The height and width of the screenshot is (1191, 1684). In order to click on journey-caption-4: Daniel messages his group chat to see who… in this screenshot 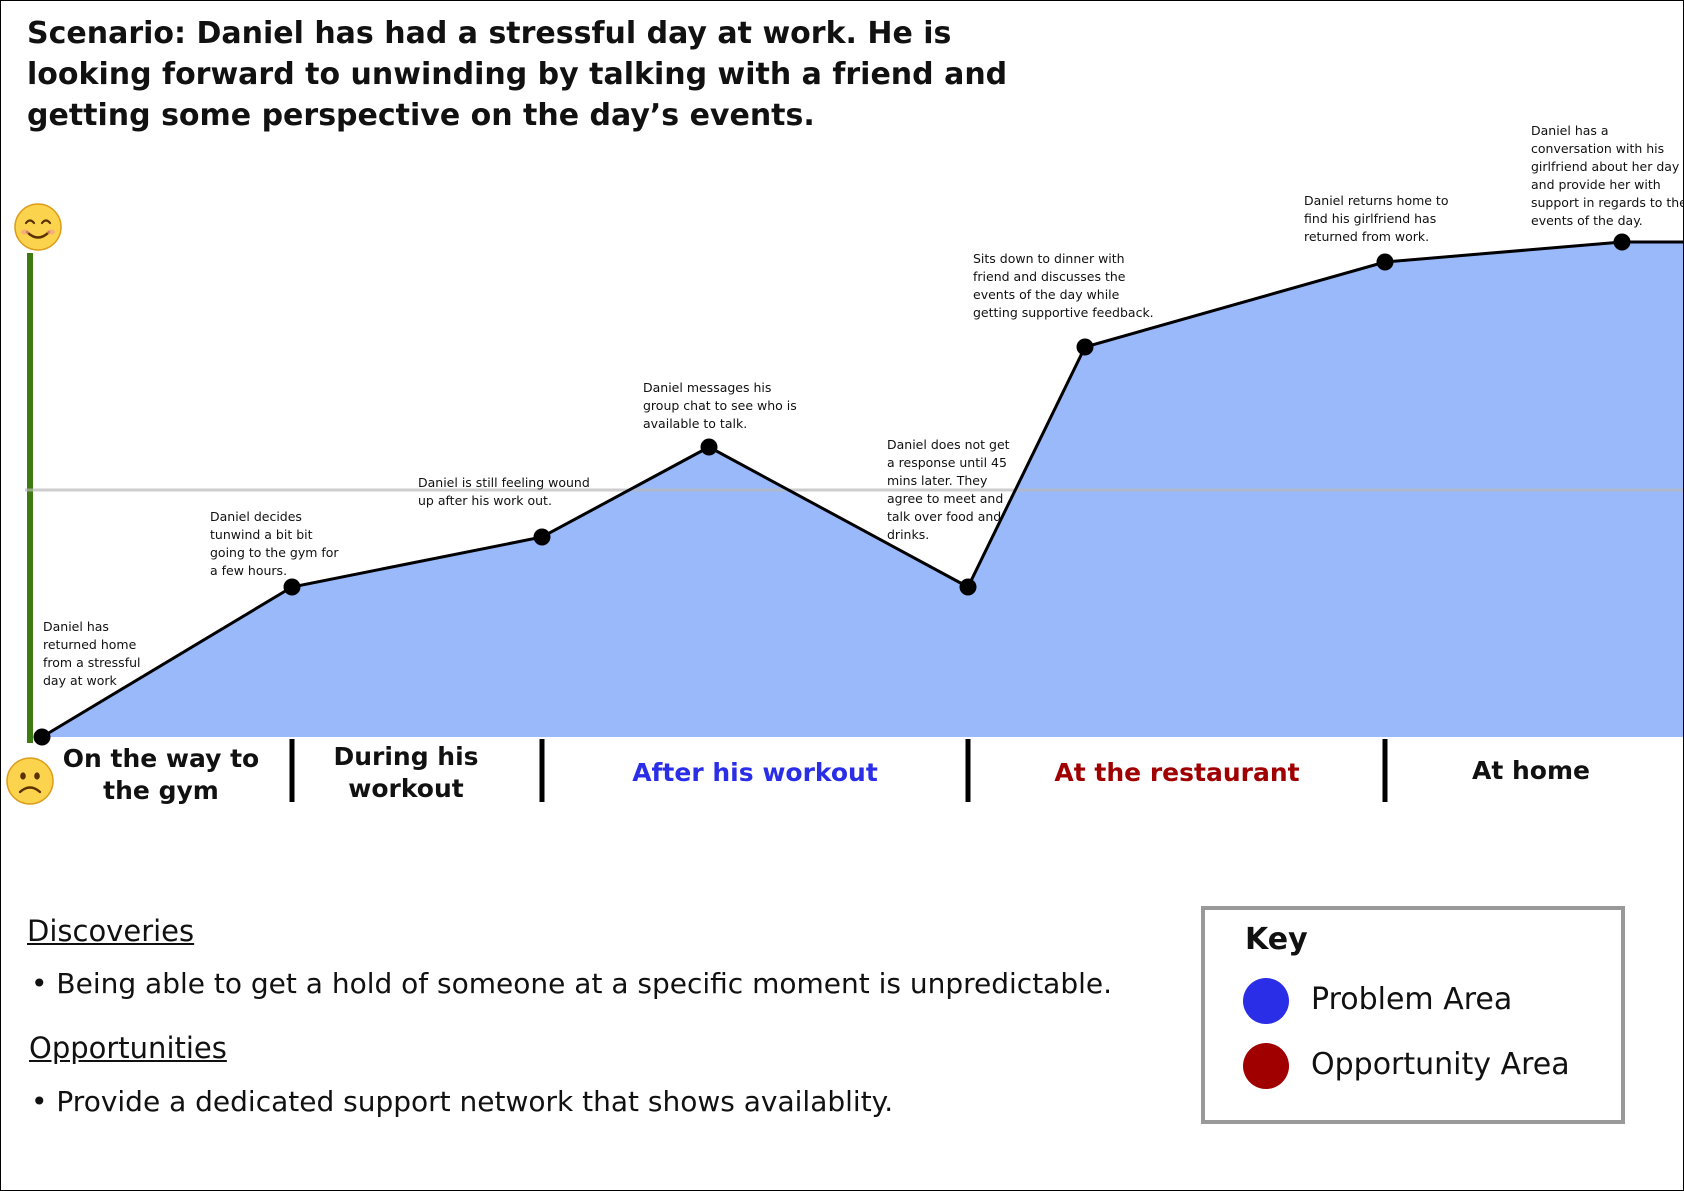, I will do `click(720, 405)`.